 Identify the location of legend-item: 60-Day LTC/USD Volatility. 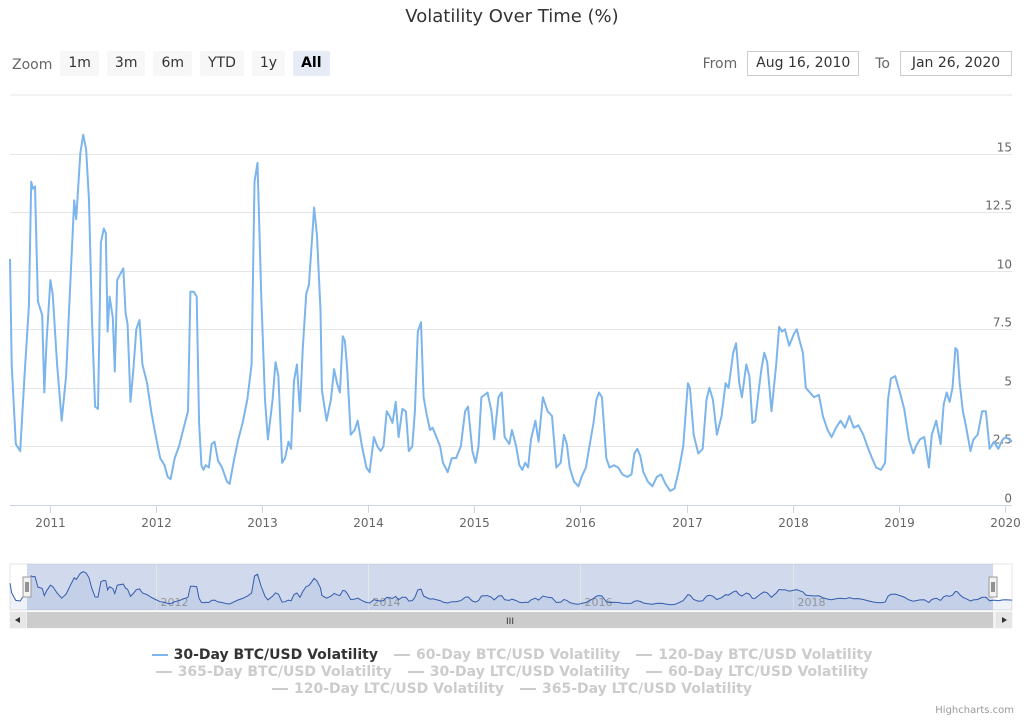
(757, 671).